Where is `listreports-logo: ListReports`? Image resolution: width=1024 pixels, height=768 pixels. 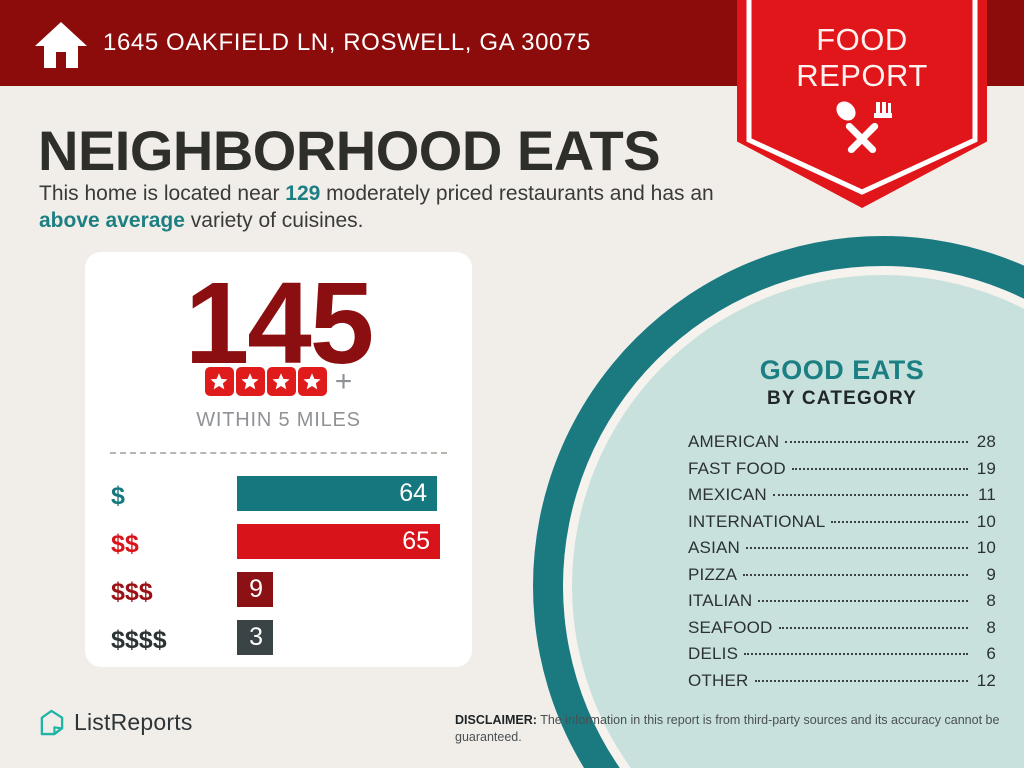 listreports-logo: ListReports is located at coordinates (115, 722).